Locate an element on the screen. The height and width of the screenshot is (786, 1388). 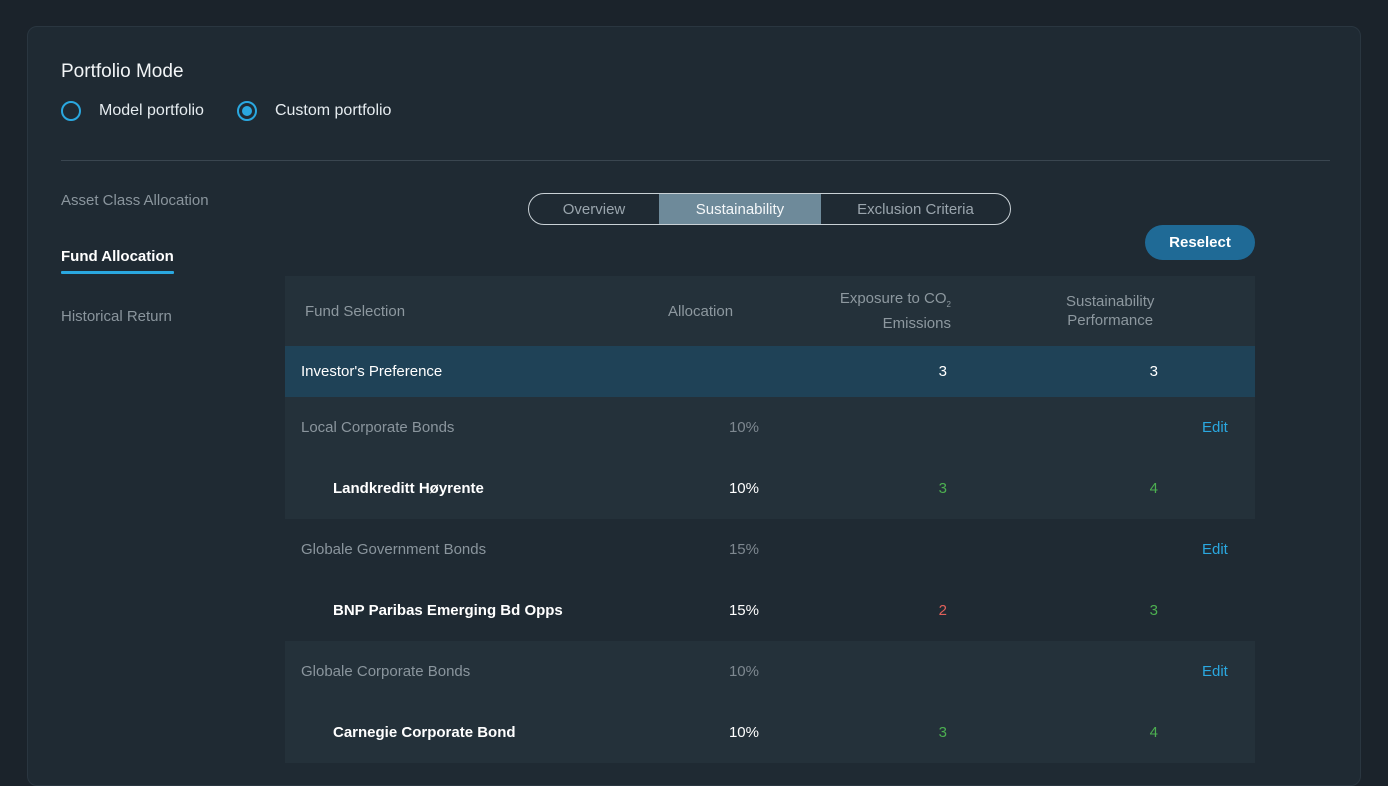
fund-row: BNP Paribas Emerging Bd Opps 15% 2 3 is located at coordinates (770, 610).